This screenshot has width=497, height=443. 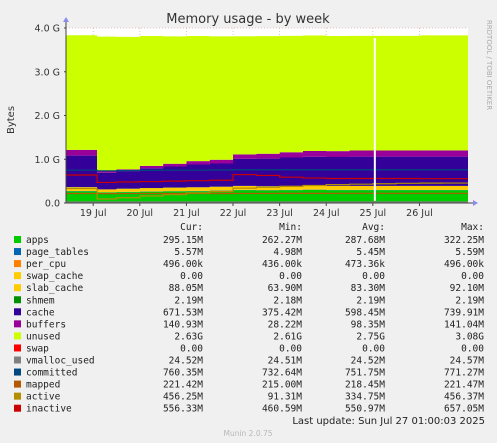 What do you see at coordinates (368, 324) in the screenshot?
I see `legend-avg-buffers: 98.35M` at bounding box center [368, 324].